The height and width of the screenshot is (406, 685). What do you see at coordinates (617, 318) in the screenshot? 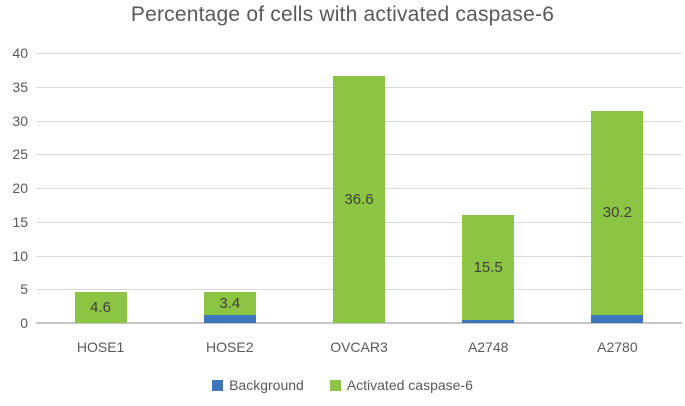
I see `bar-segment-background-a2780` at bounding box center [617, 318].